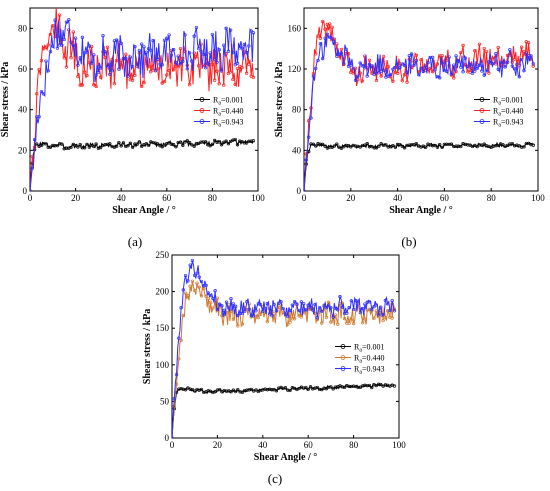 The image size is (550, 491). What do you see at coordinates (304, 198) in the screenshot?
I see `x-tick-label: 0` at bounding box center [304, 198].